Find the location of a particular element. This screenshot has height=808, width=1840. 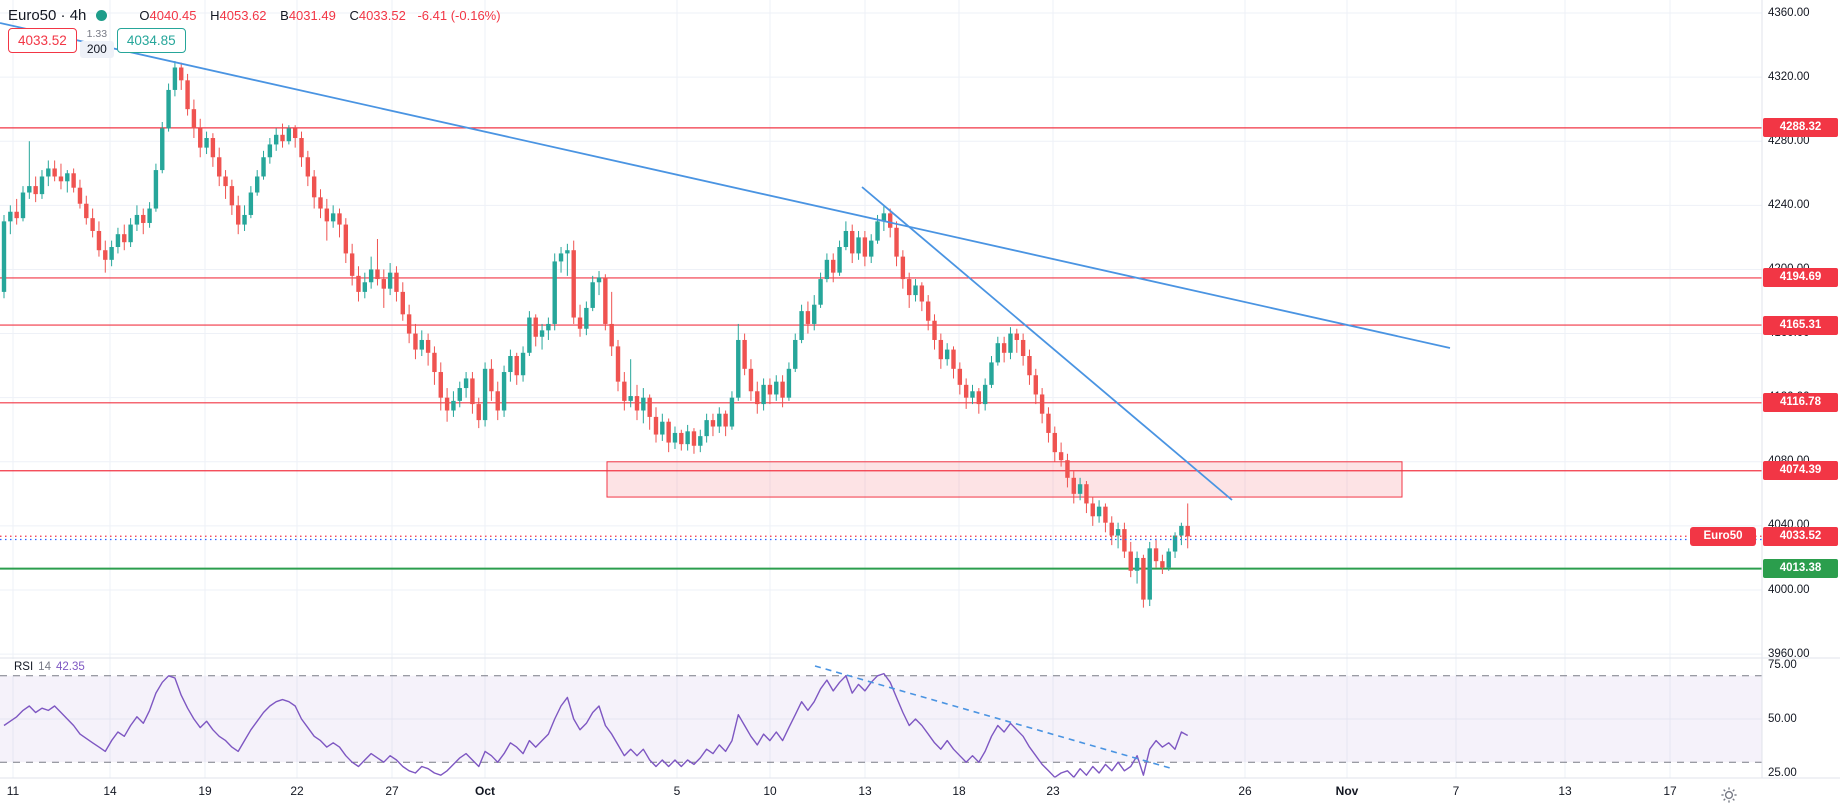

resistance-price-chip: 4074.39 is located at coordinates (1800, 471).